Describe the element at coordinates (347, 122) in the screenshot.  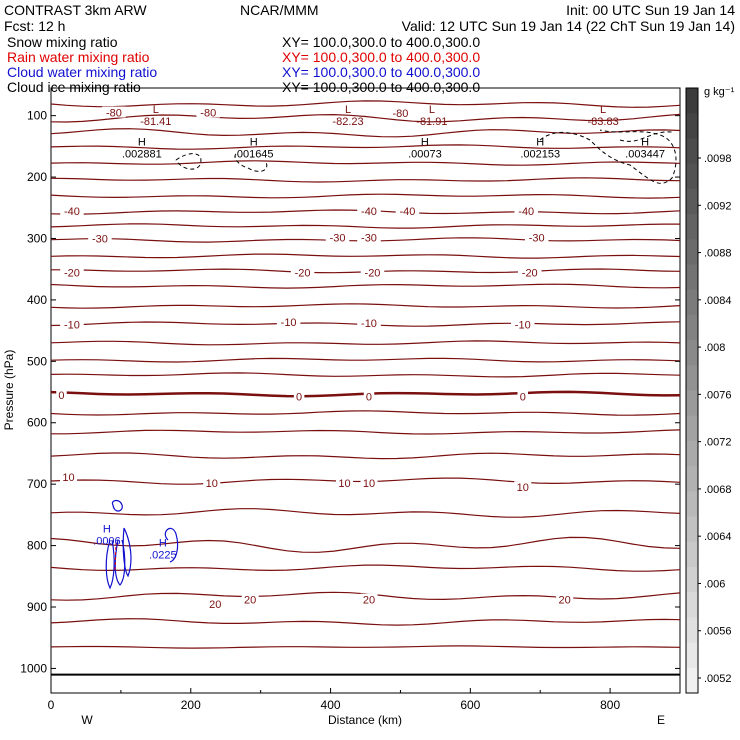
I see `extremum-value: -82.23` at that location.